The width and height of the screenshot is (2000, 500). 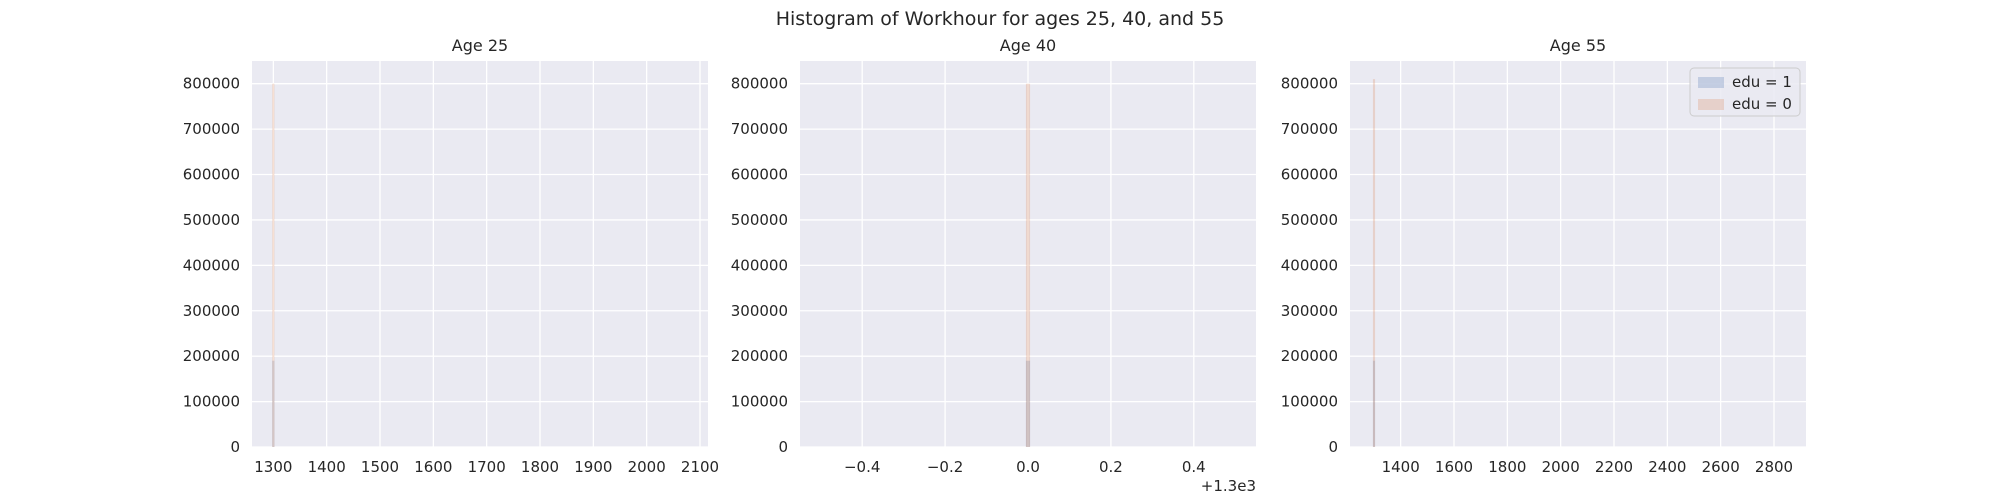 I want to click on panel-title: Age 55, so click(x=1578, y=45).